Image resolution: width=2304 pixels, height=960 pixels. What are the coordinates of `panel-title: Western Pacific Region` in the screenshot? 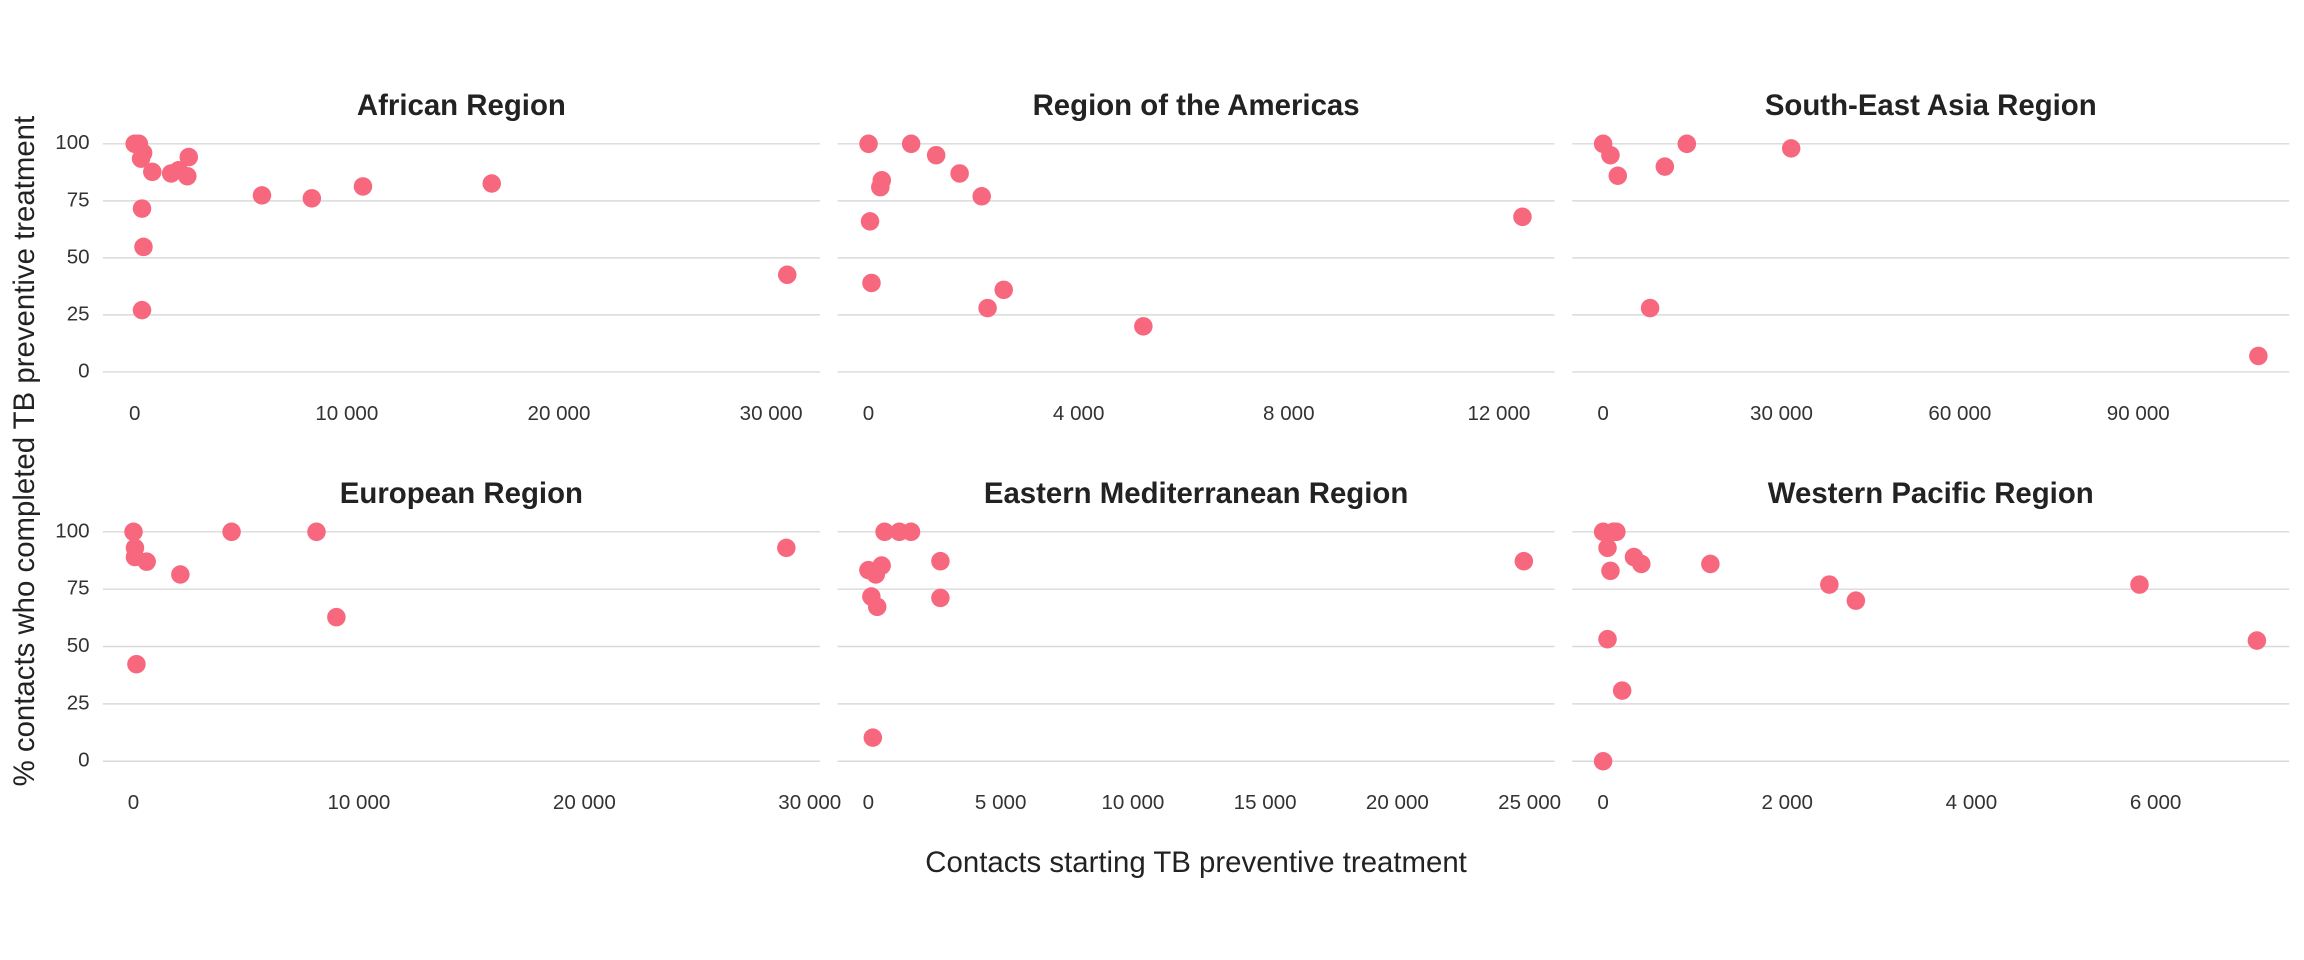 It's located at (1931, 493).